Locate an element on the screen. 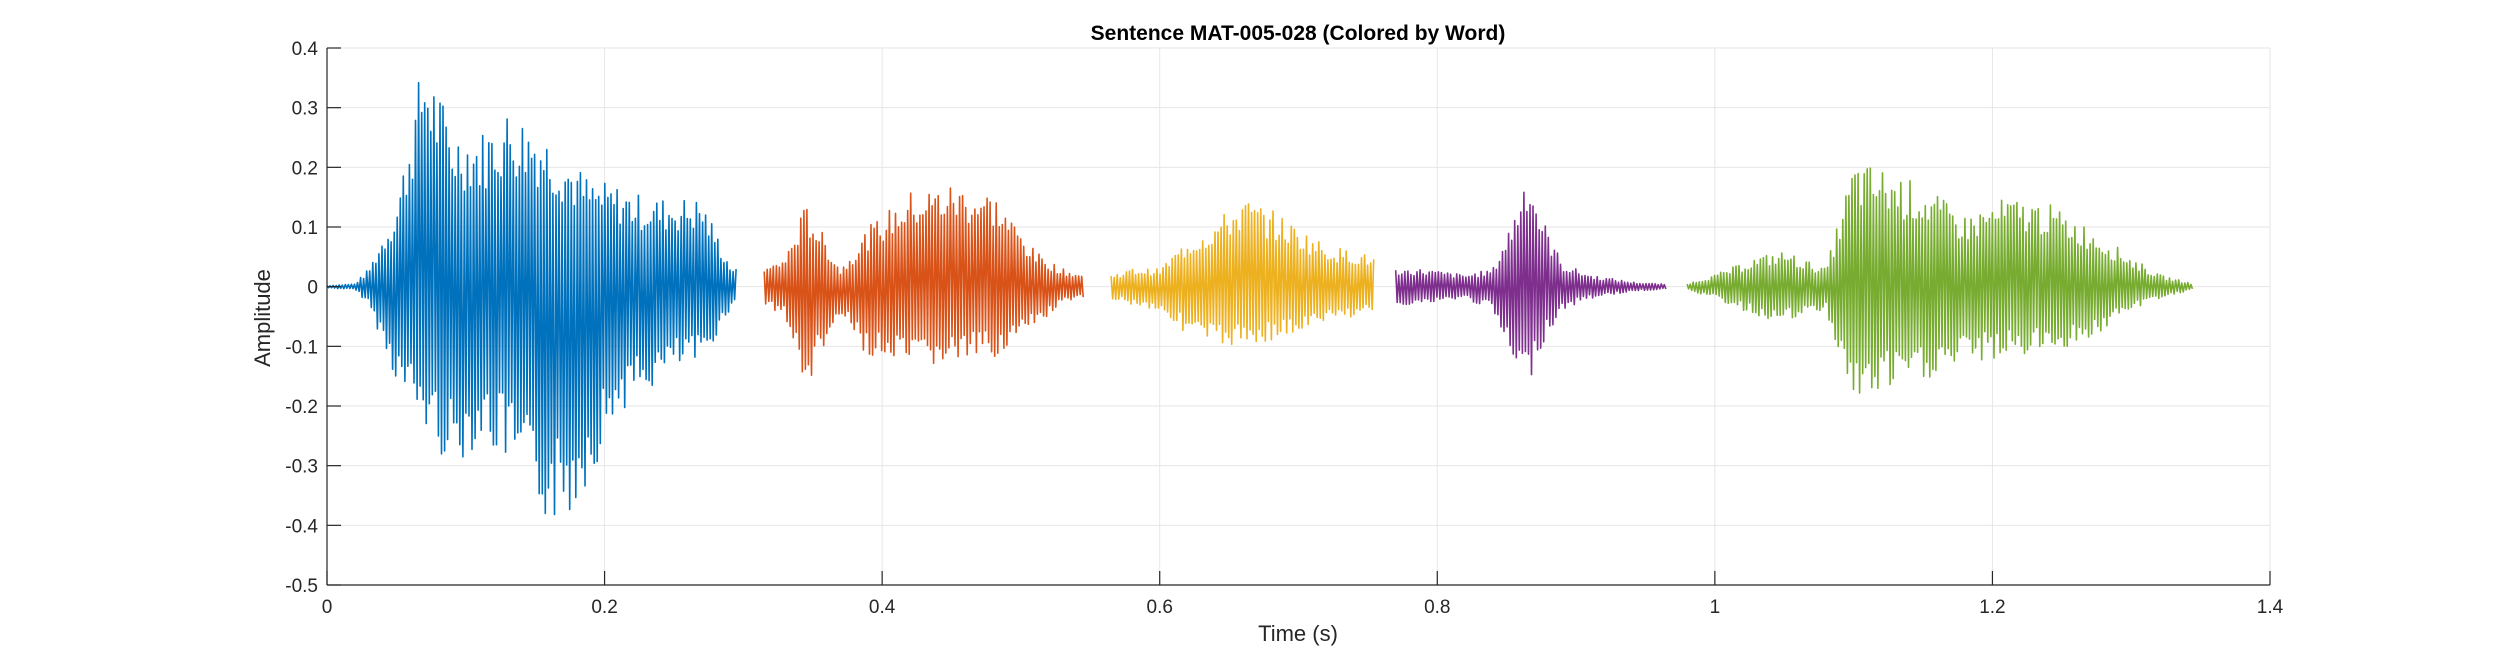 This screenshot has height=657, width=2500. y-tick-label: 0.1 is located at coordinates (305, 228).